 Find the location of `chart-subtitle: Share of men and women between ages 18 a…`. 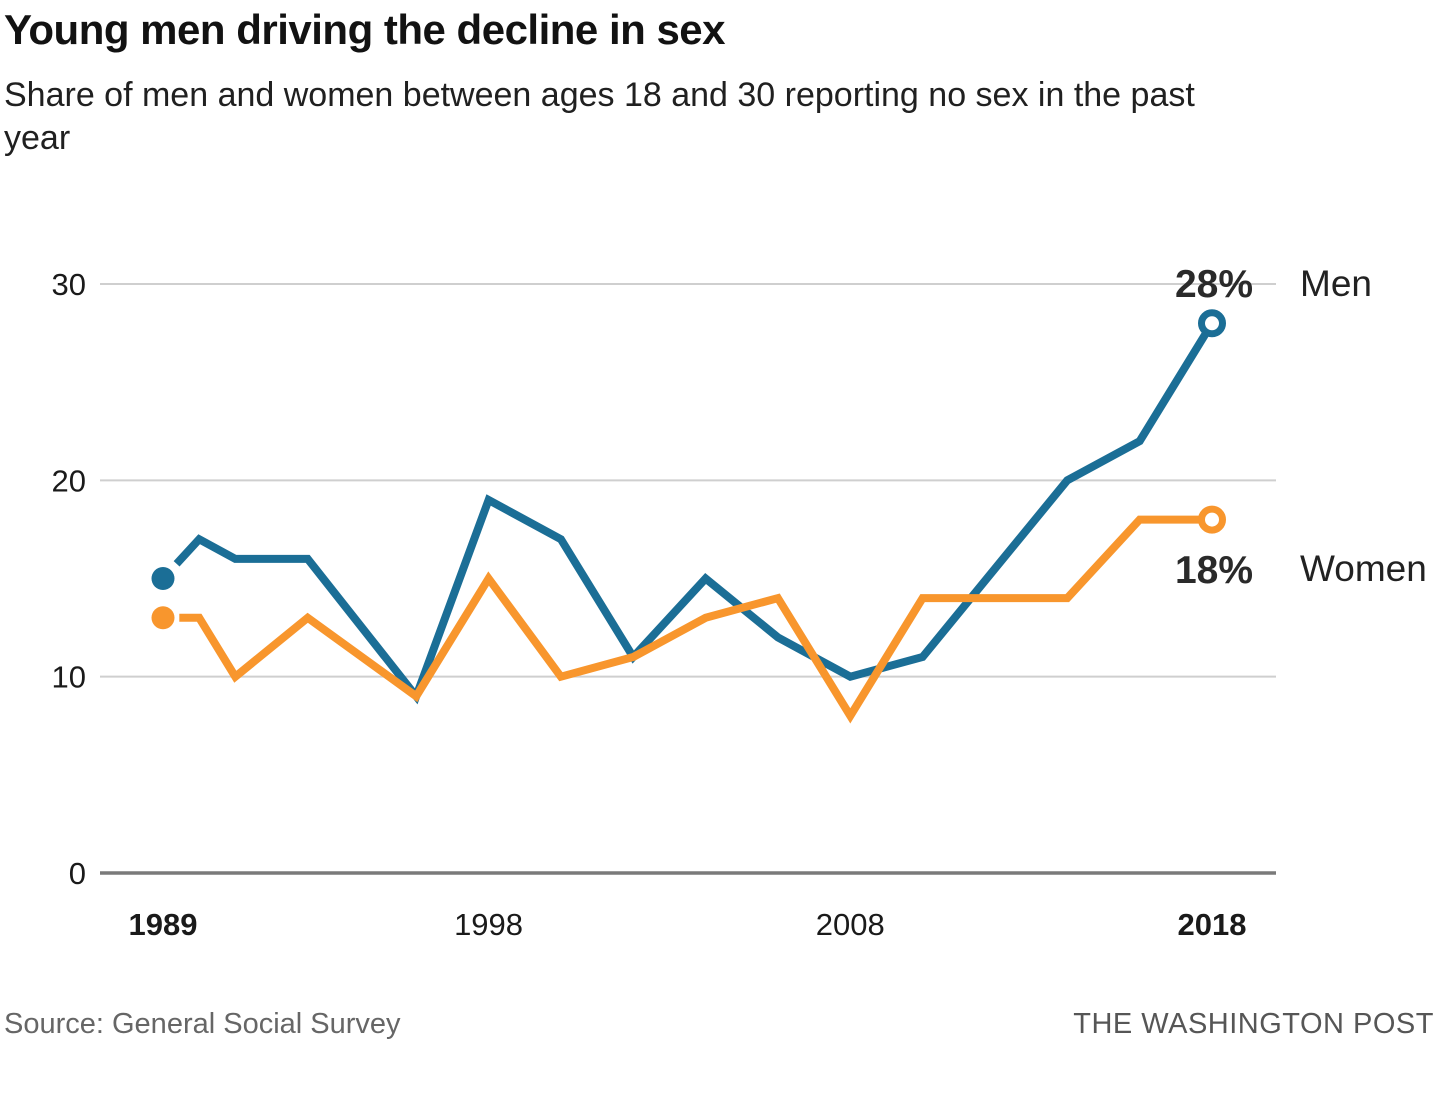

chart-subtitle: Share of men and women between ages 18 a… is located at coordinates (704, 117).